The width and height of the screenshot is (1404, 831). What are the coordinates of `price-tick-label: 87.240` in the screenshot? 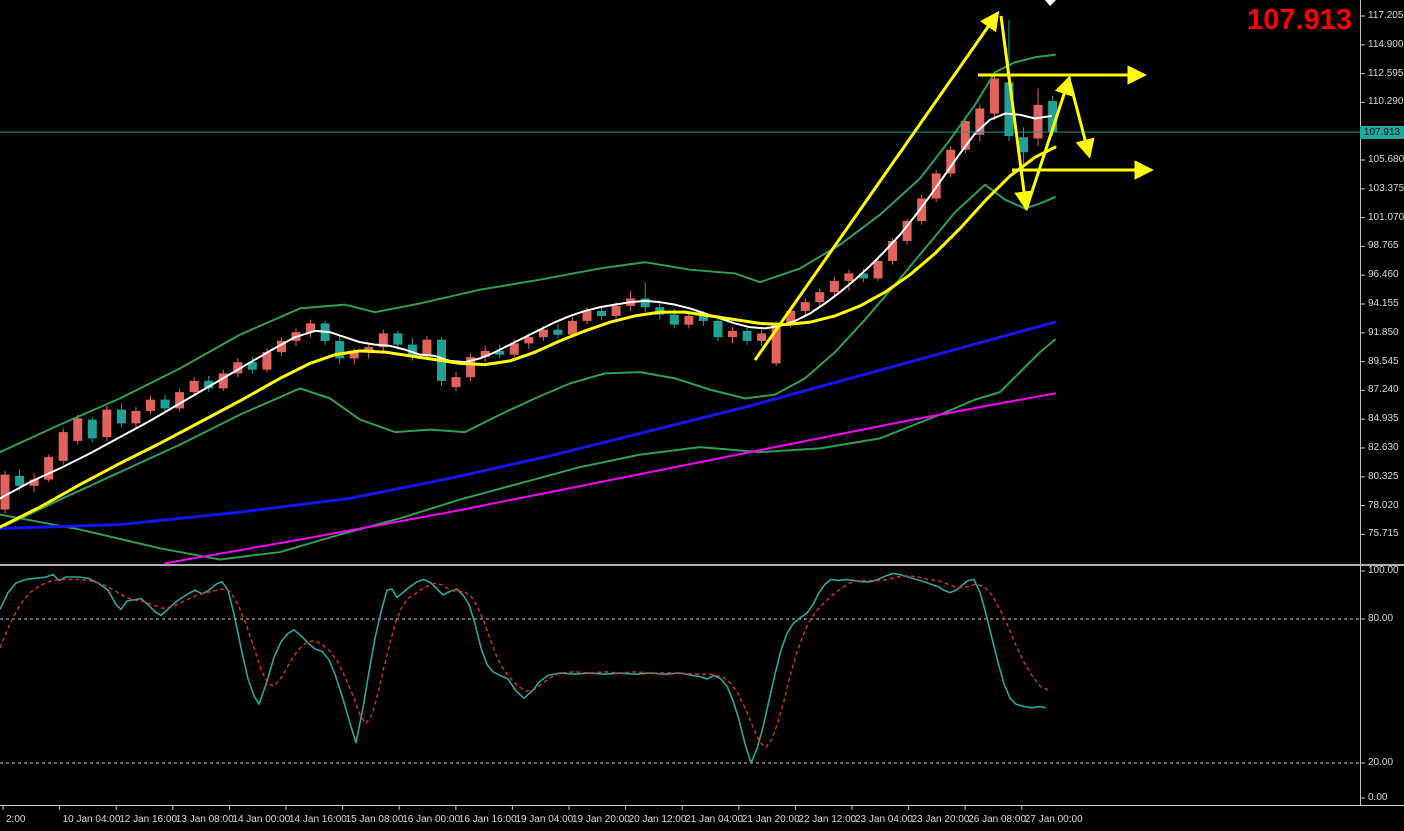 It's located at (1383, 390).